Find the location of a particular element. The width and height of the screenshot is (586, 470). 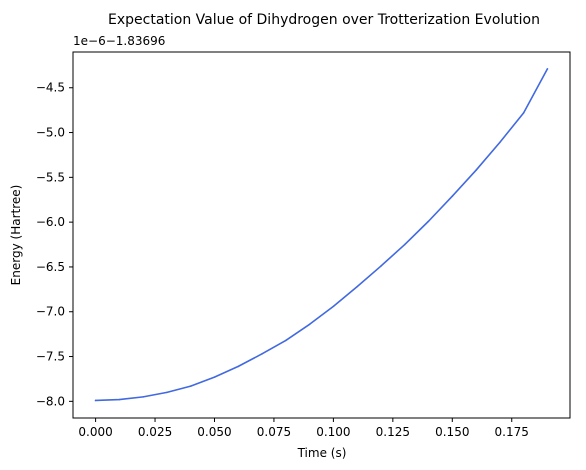

y-tick-label: −8.0 is located at coordinates (50, 401).